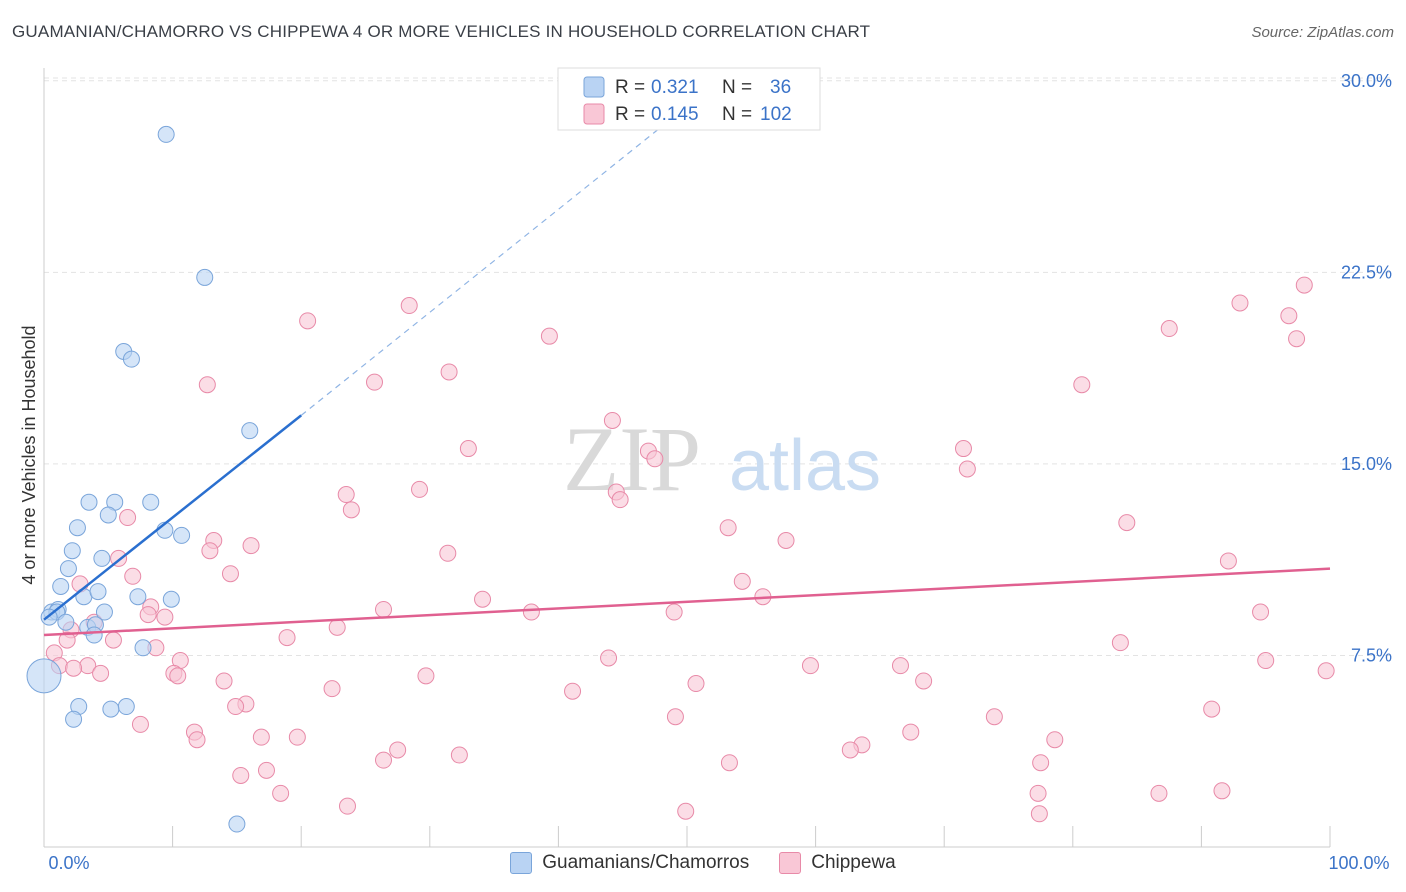 Image resolution: width=1406 pixels, height=892 pixels. Describe the element at coordinates (737, 114) in the screenshot. I see `legend-n-label-2: N =` at that location.